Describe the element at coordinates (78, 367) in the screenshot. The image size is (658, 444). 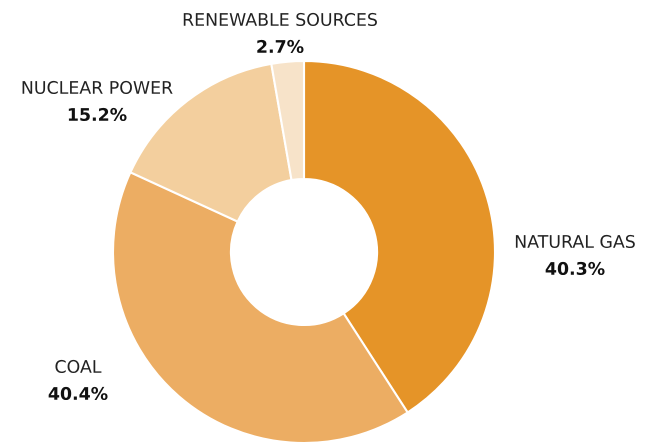
I see `slice-label: COAL` at that location.